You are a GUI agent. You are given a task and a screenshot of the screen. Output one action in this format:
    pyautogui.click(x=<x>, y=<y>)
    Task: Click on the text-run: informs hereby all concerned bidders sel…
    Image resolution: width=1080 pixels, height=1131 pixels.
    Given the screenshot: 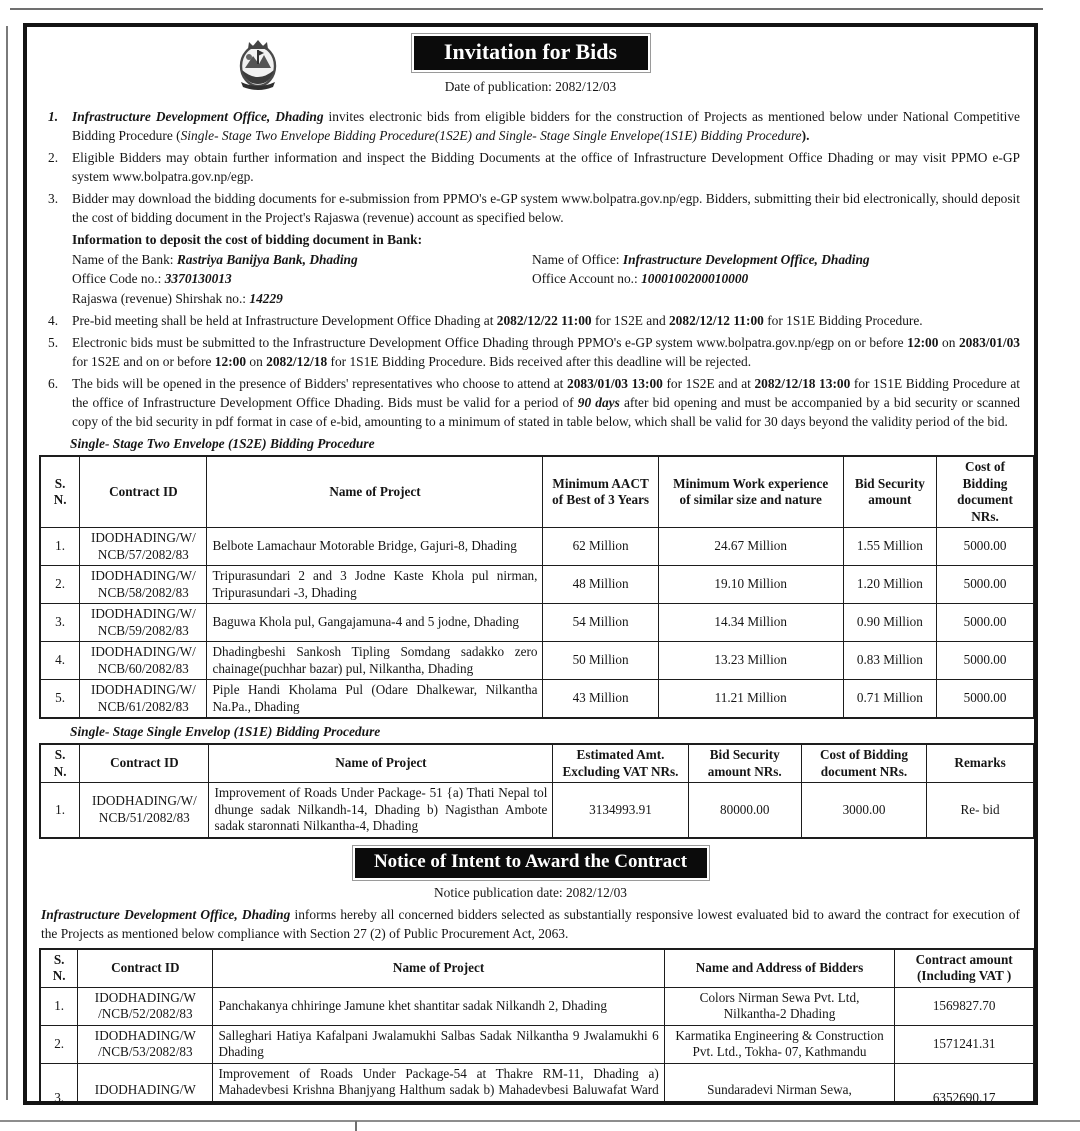 What is the action you would take?
    pyautogui.click(x=530, y=923)
    